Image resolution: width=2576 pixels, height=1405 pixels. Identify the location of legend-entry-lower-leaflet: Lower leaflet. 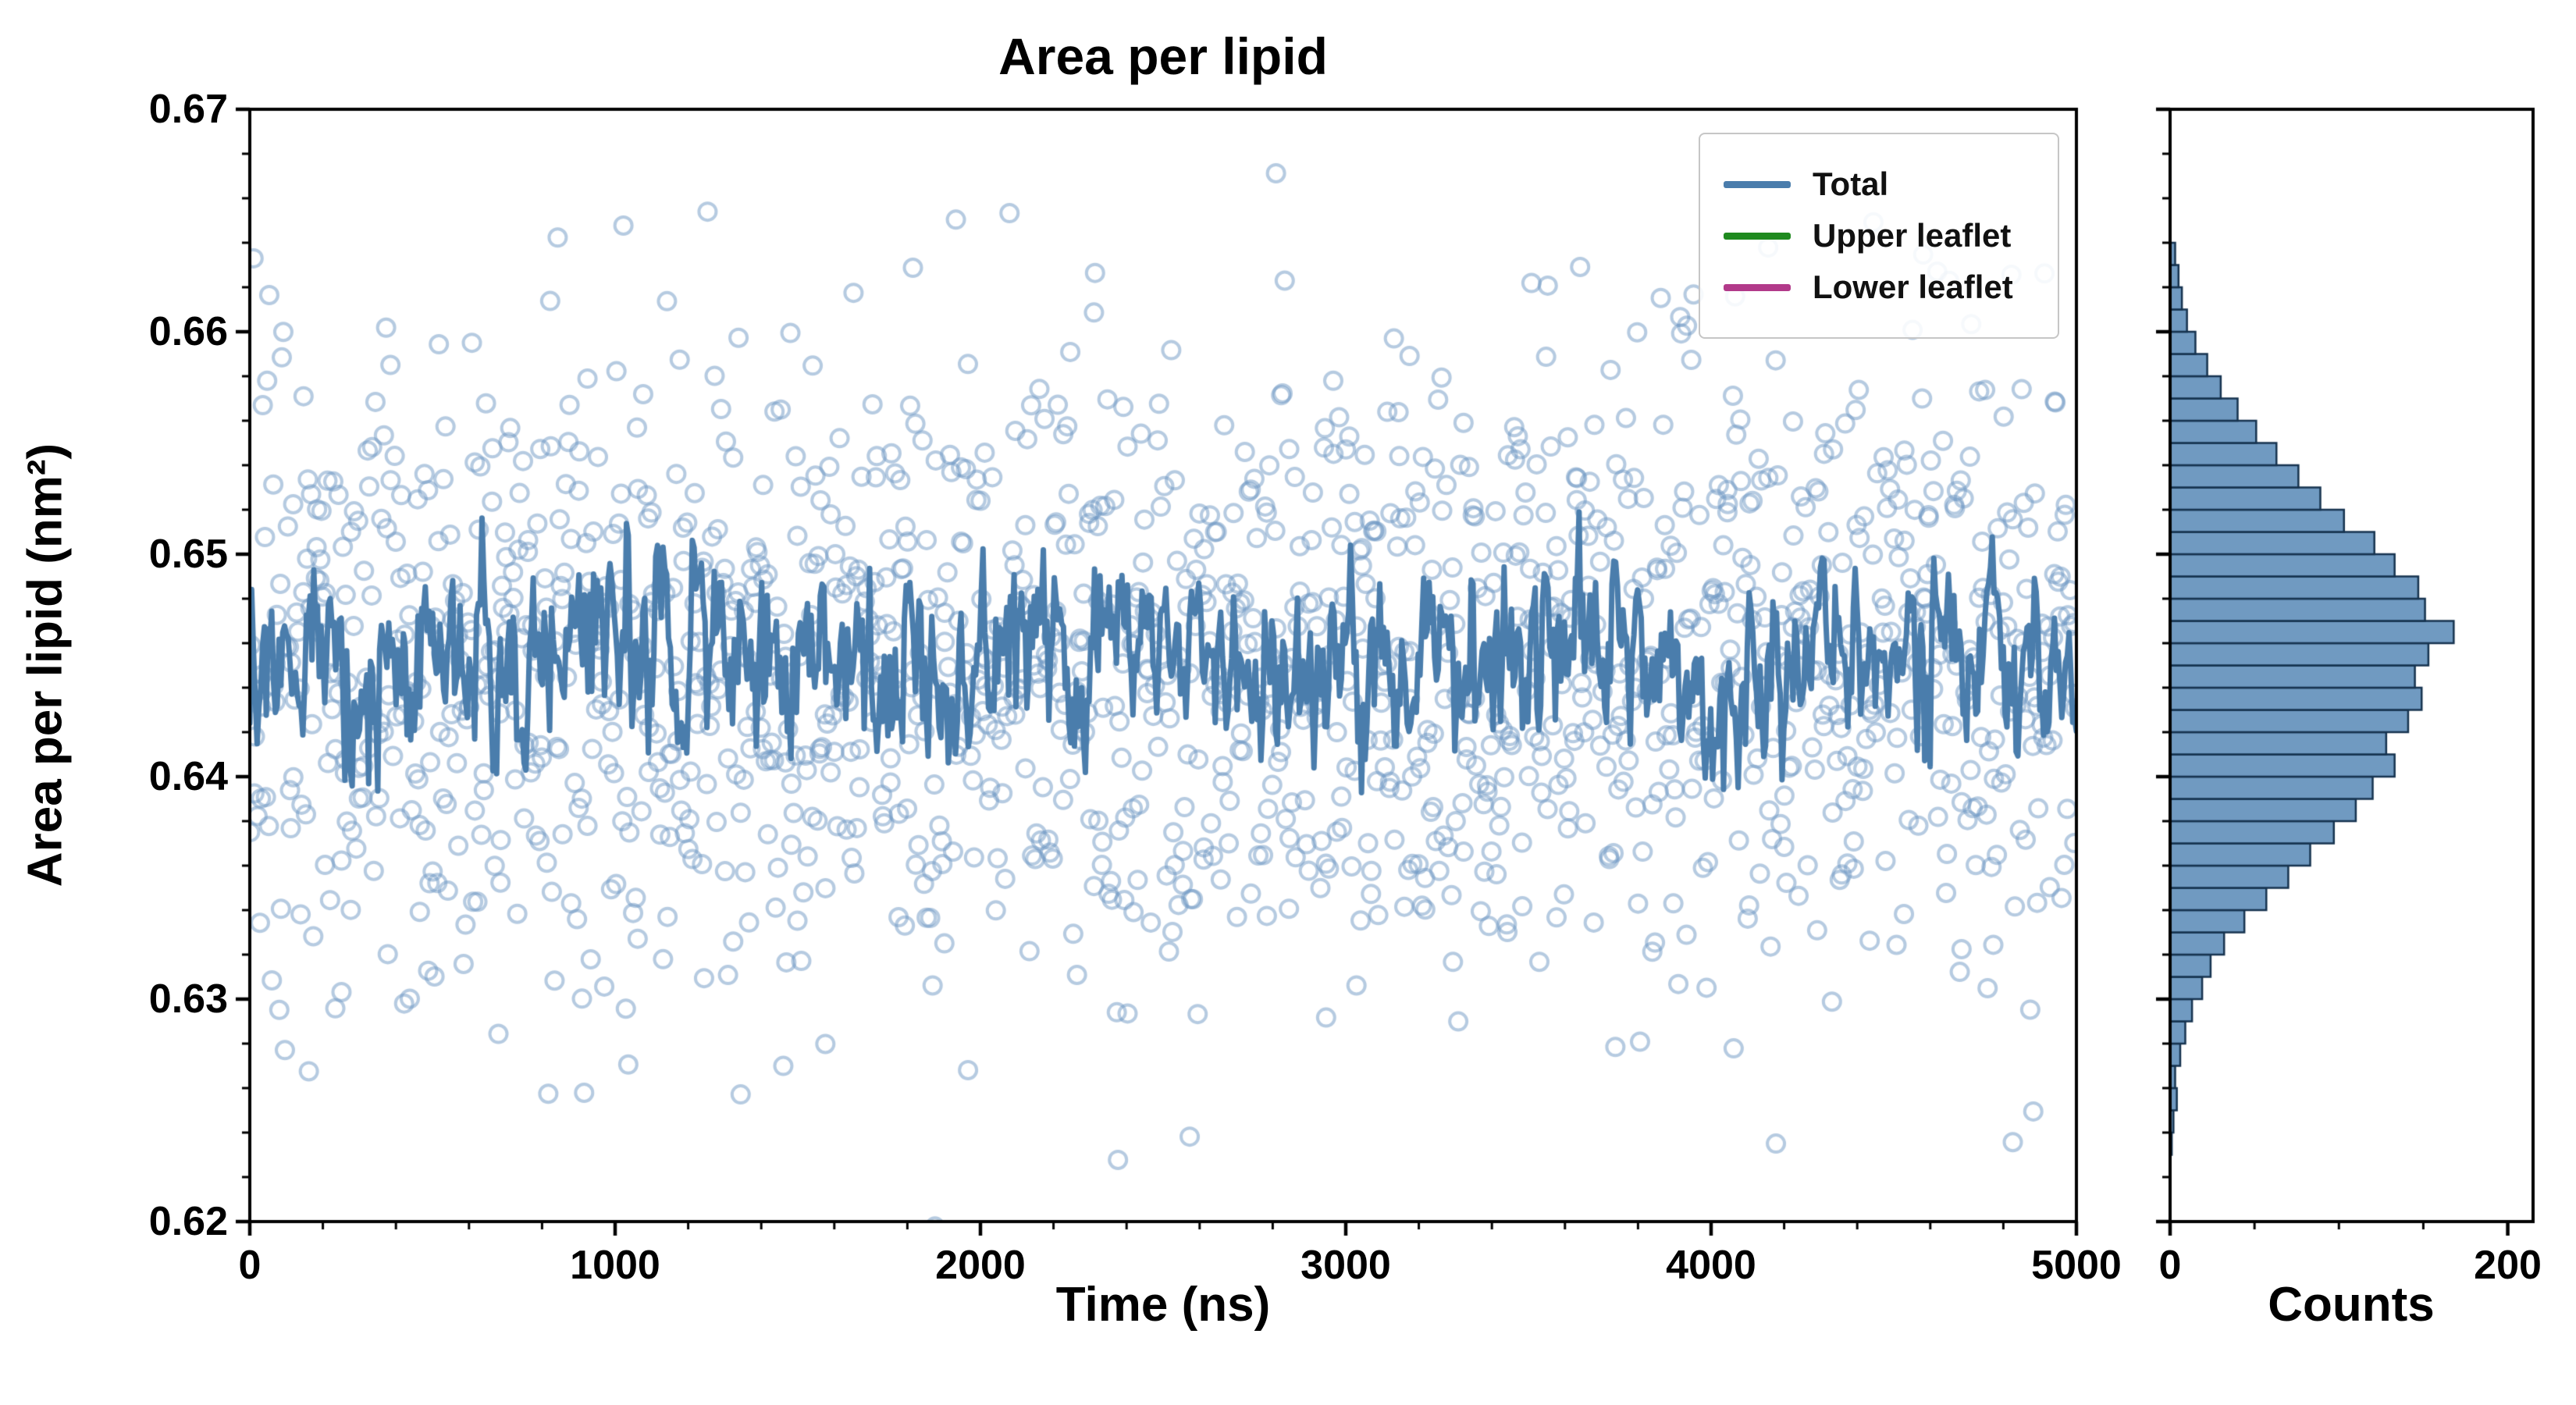
(1879, 288).